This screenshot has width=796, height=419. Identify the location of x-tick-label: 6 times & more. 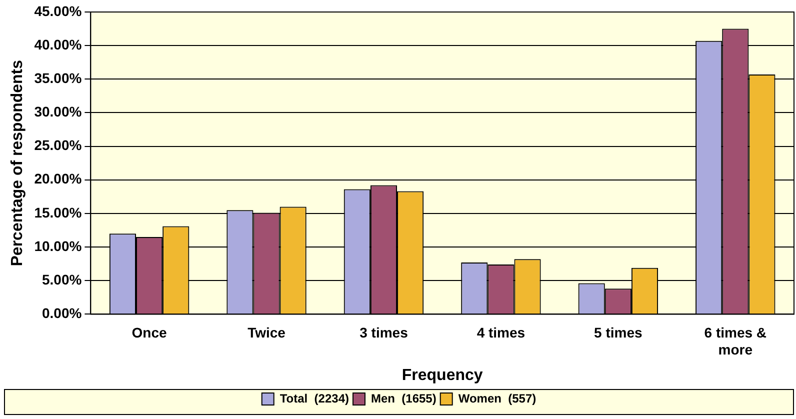
(735, 341).